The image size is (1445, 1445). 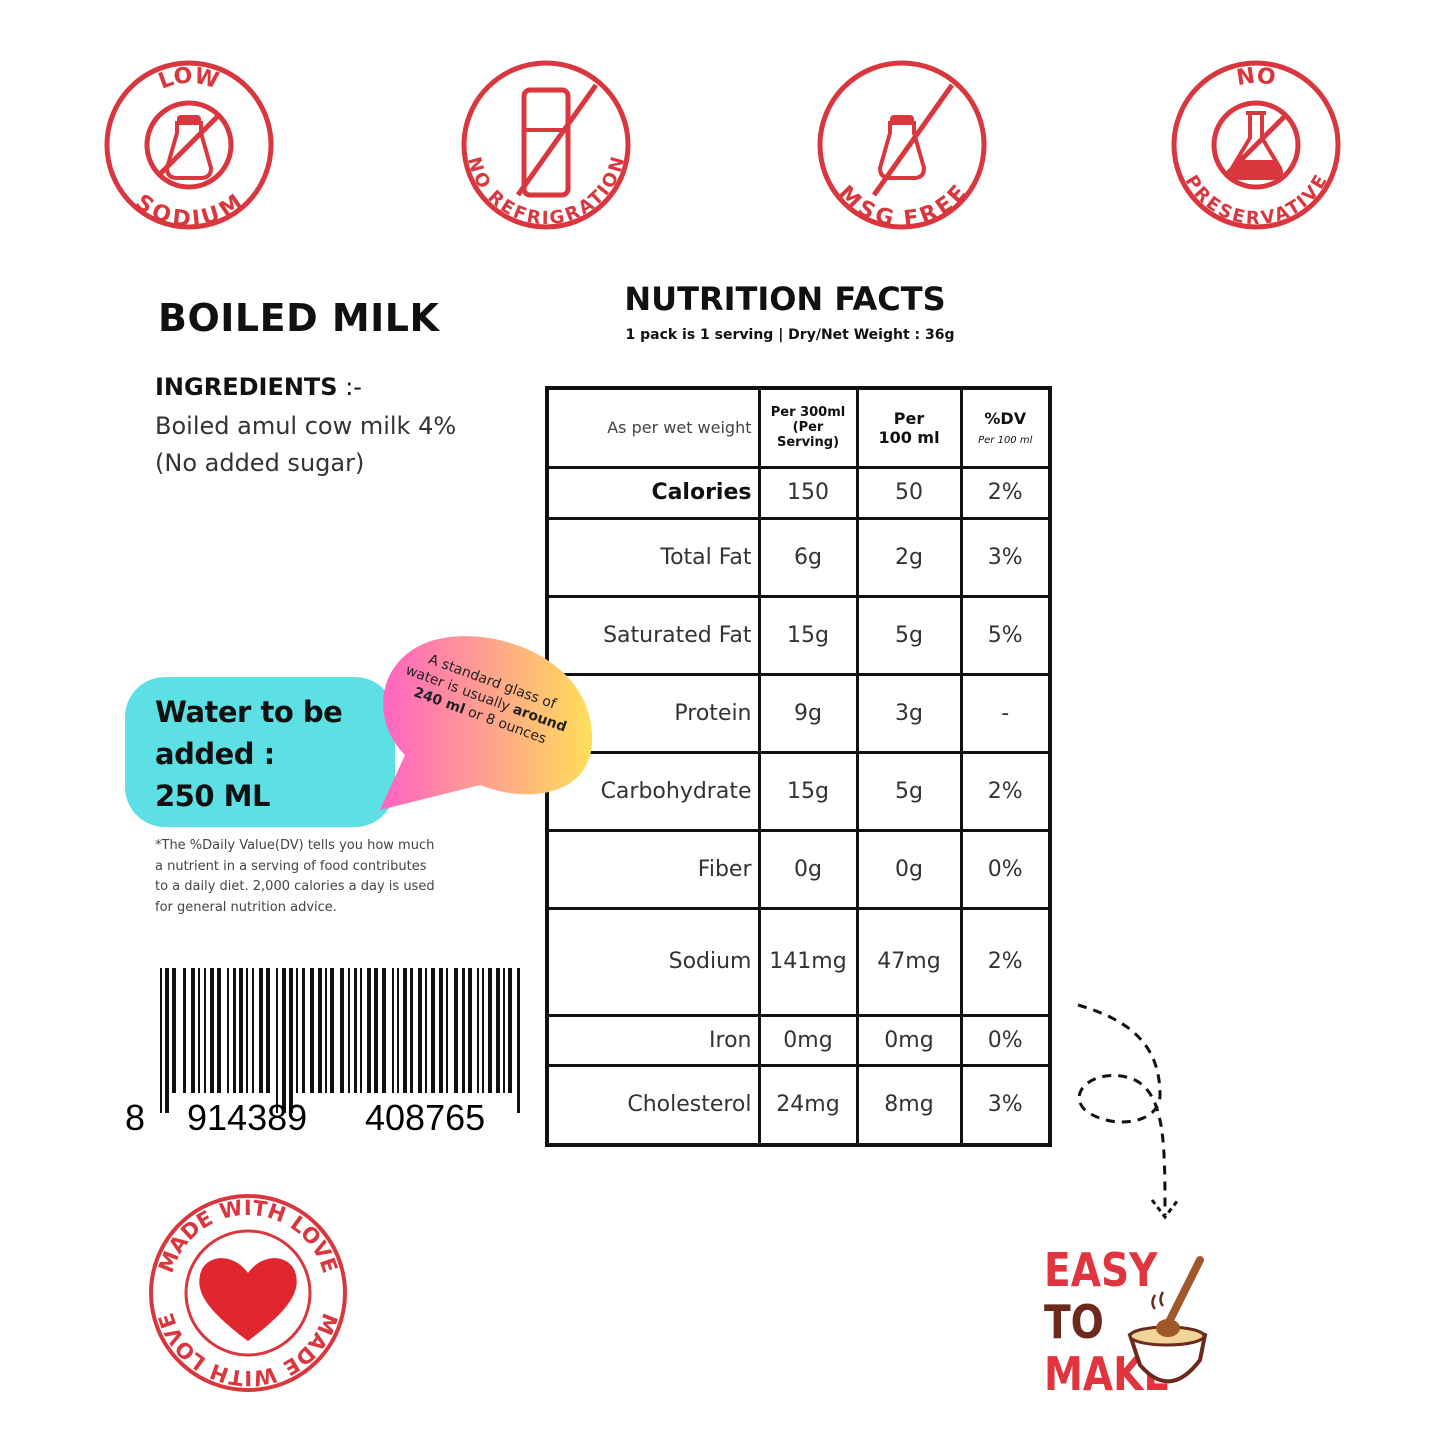 What do you see at coordinates (808, 427) in the screenshot?
I see `header-per-serving: Per 300ml (Per Serving)` at bounding box center [808, 427].